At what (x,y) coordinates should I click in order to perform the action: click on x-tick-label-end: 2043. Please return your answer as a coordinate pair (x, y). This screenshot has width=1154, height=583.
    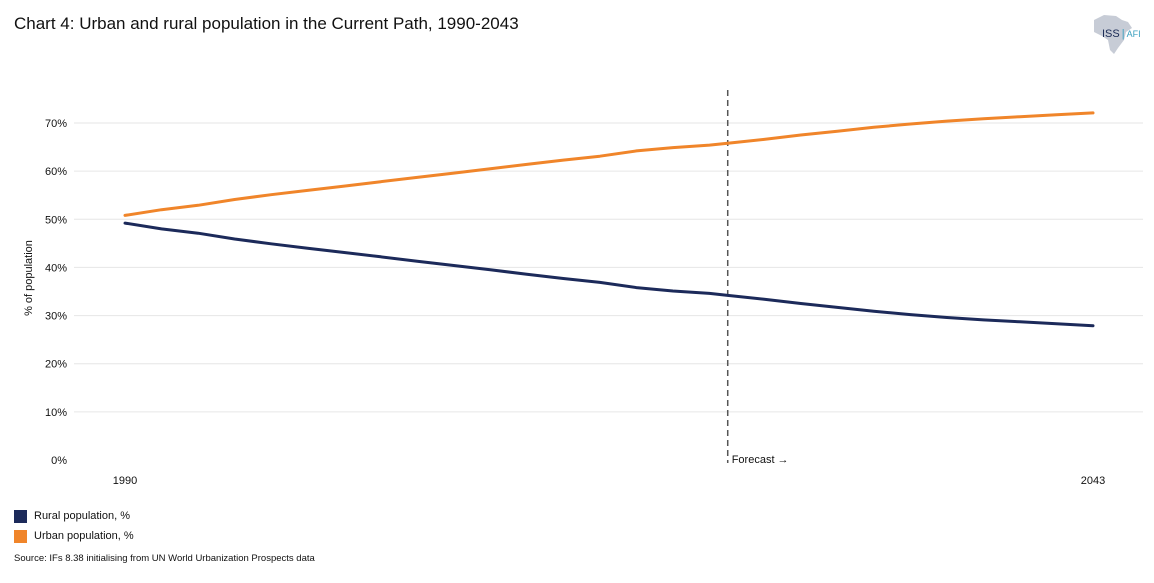
    Looking at the image, I should click on (1093, 481).